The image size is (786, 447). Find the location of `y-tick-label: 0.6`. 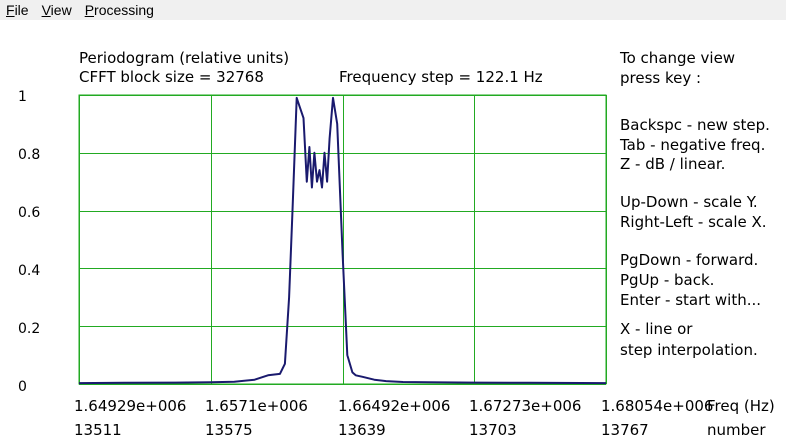

y-tick-label: 0.6 is located at coordinates (29, 213).